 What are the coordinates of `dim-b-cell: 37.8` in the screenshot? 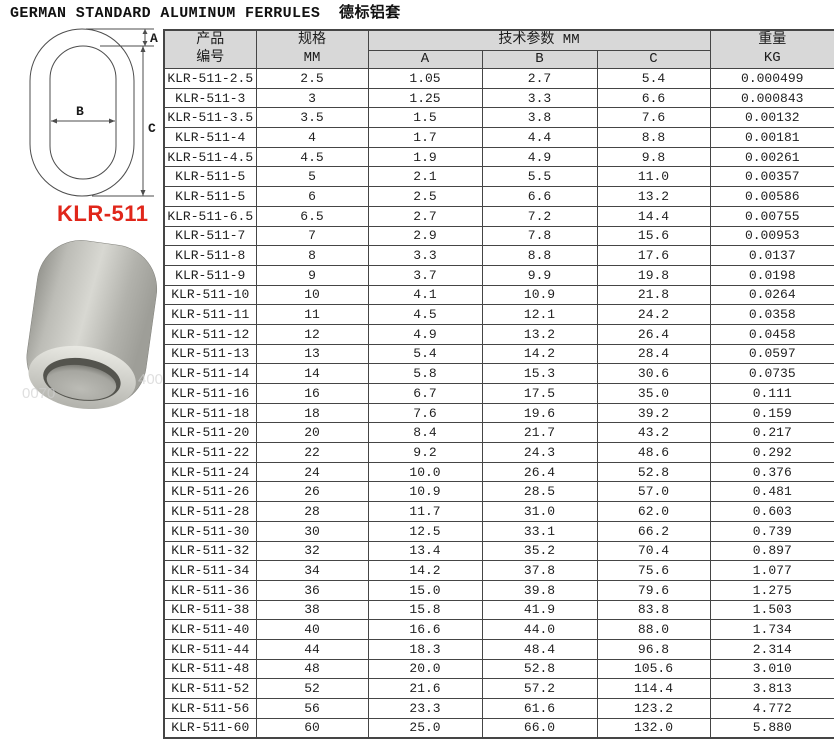 It's located at (539, 570).